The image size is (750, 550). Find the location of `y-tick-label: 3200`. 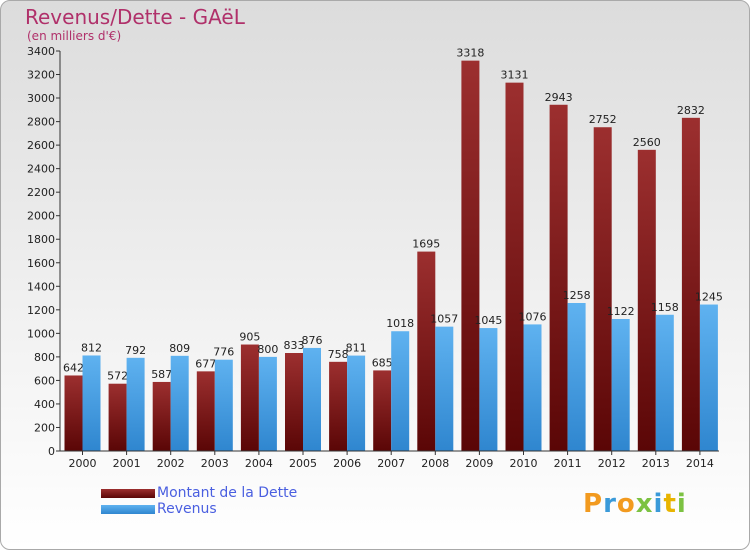

y-tick-label: 3200 is located at coordinates (41, 75).